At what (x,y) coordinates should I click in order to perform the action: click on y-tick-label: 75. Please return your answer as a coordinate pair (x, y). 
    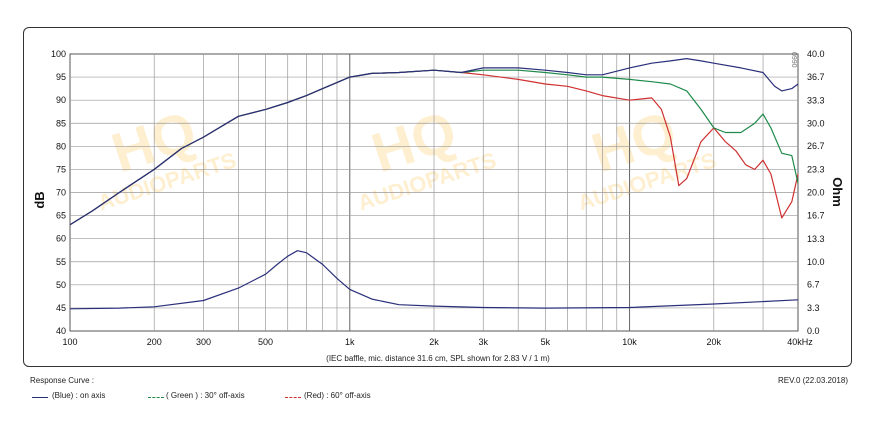
    Looking at the image, I should click on (61, 169).